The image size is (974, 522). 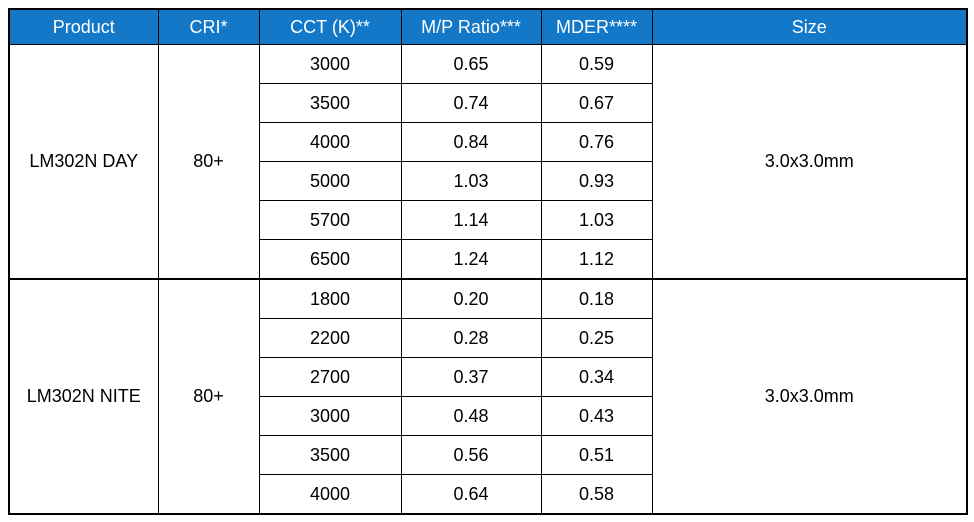 I want to click on mp-ratio-cell: 0.64, so click(x=471, y=494).